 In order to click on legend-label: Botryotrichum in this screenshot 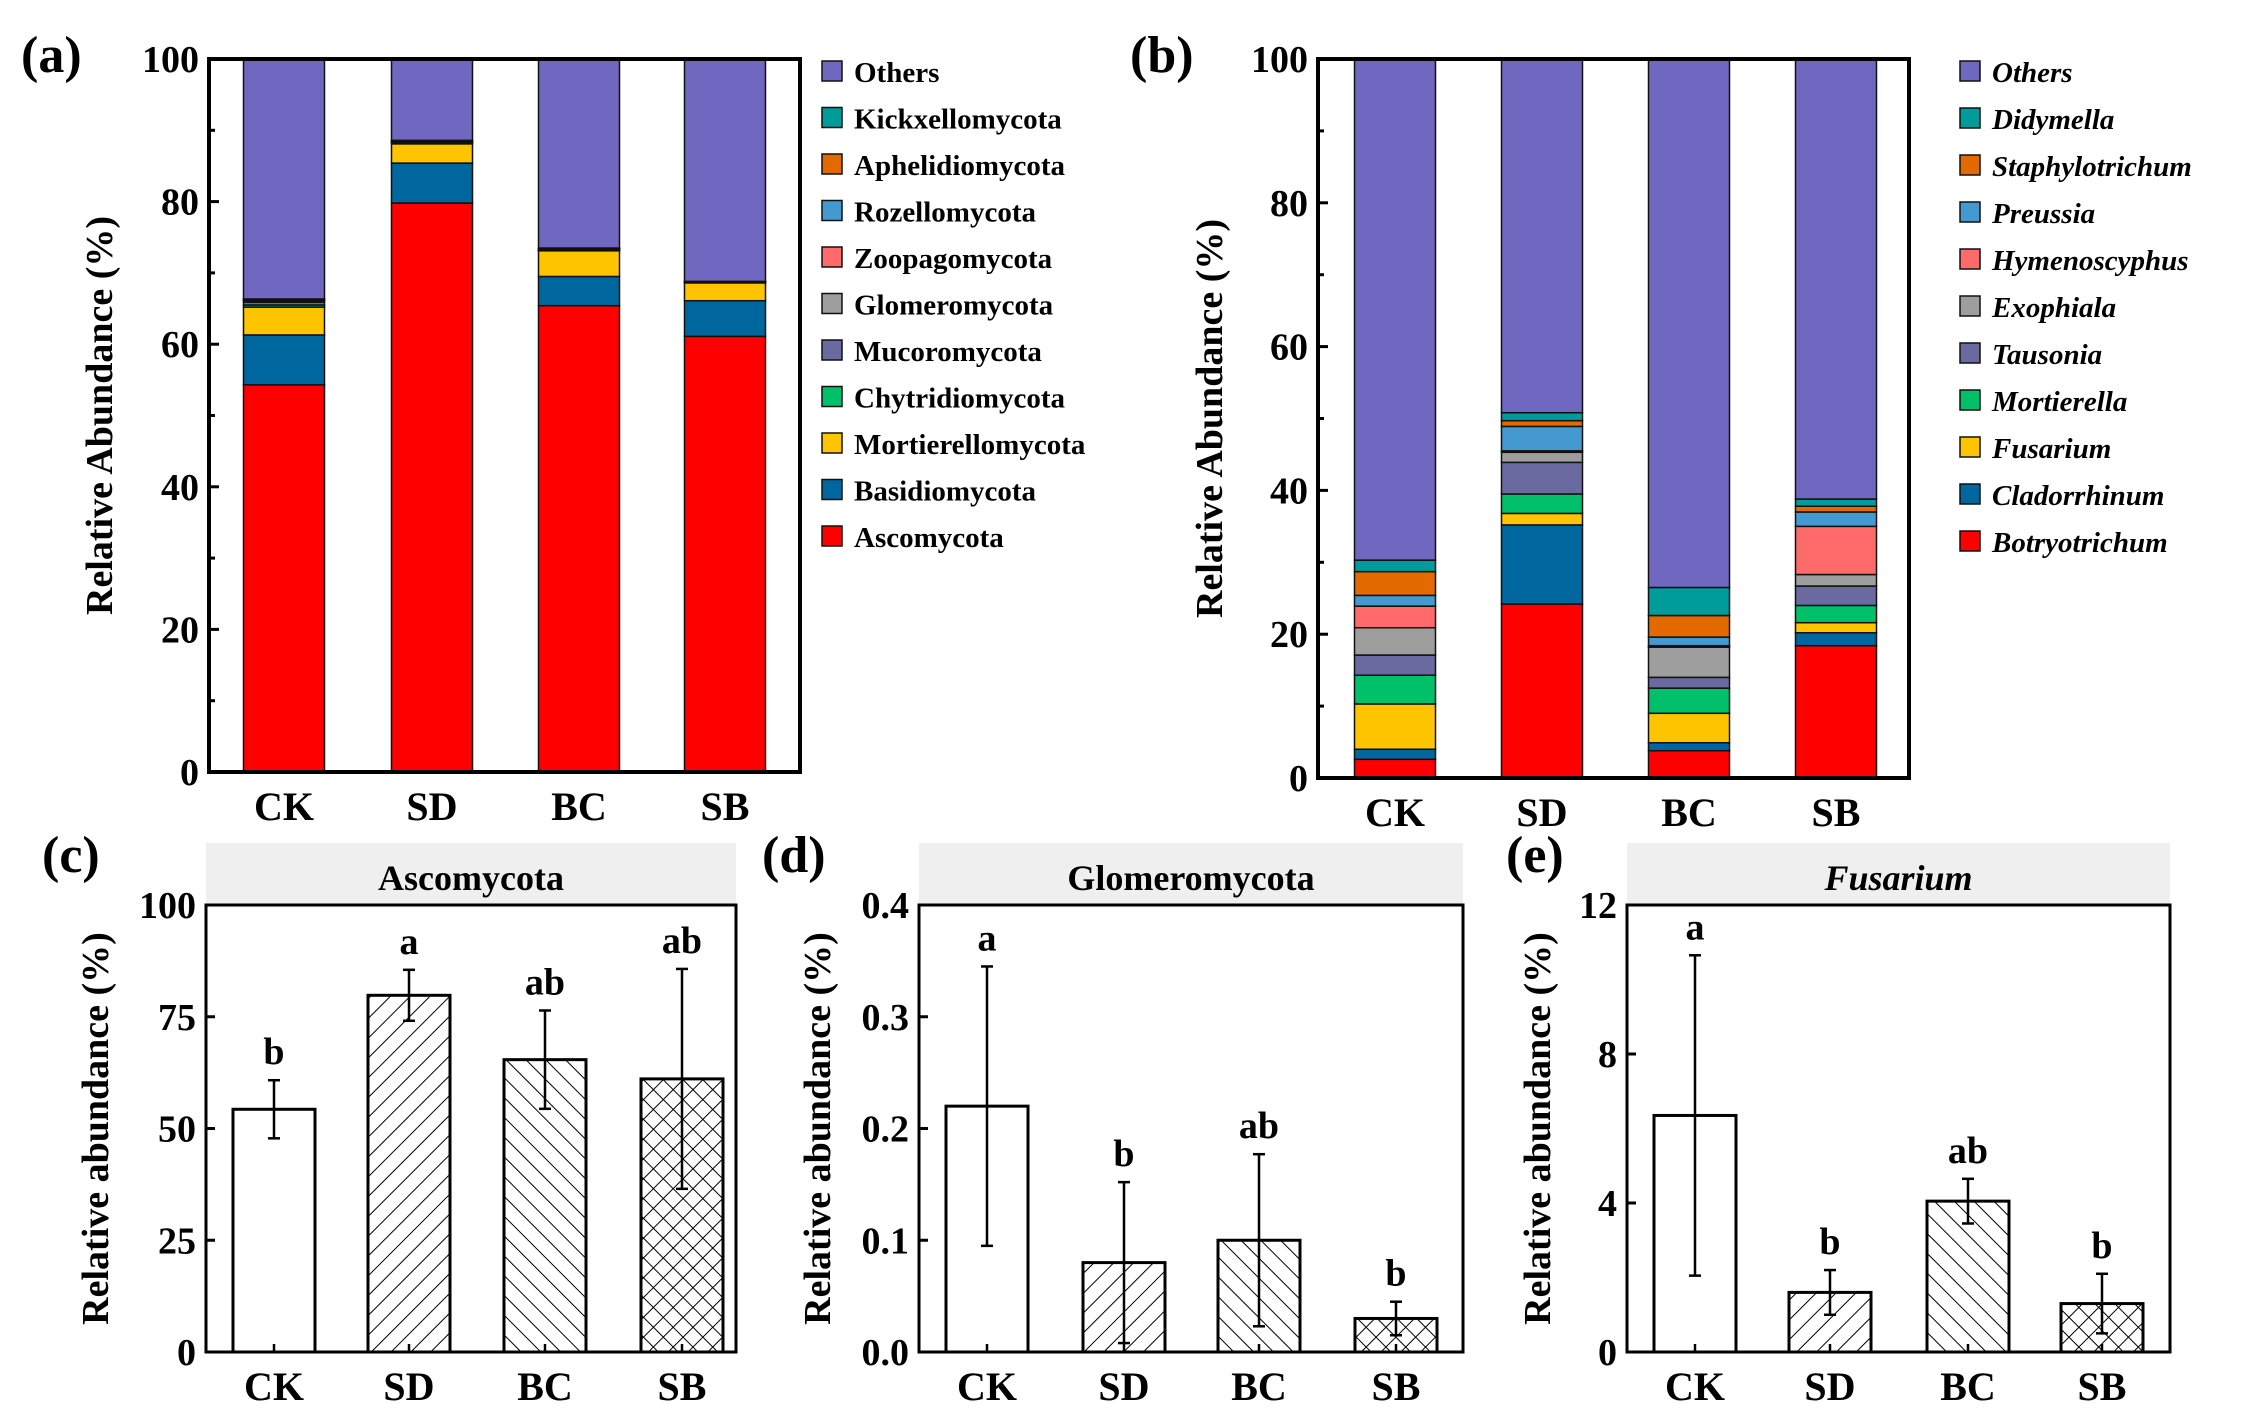, I will do `click(2079, 543)`.